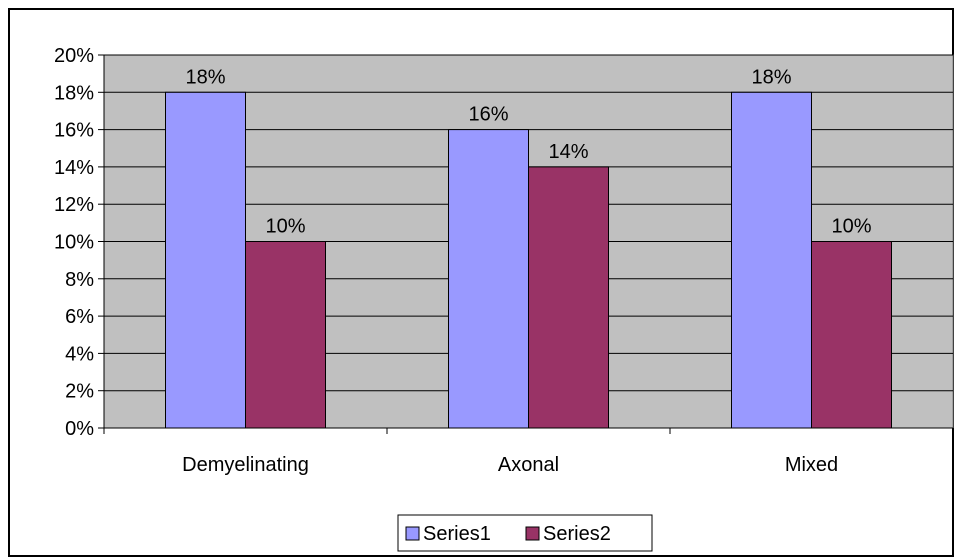  Describe the element at coordinates (577, 534) in the screenshot. I see `legend-label-series2: Series2` at that location.